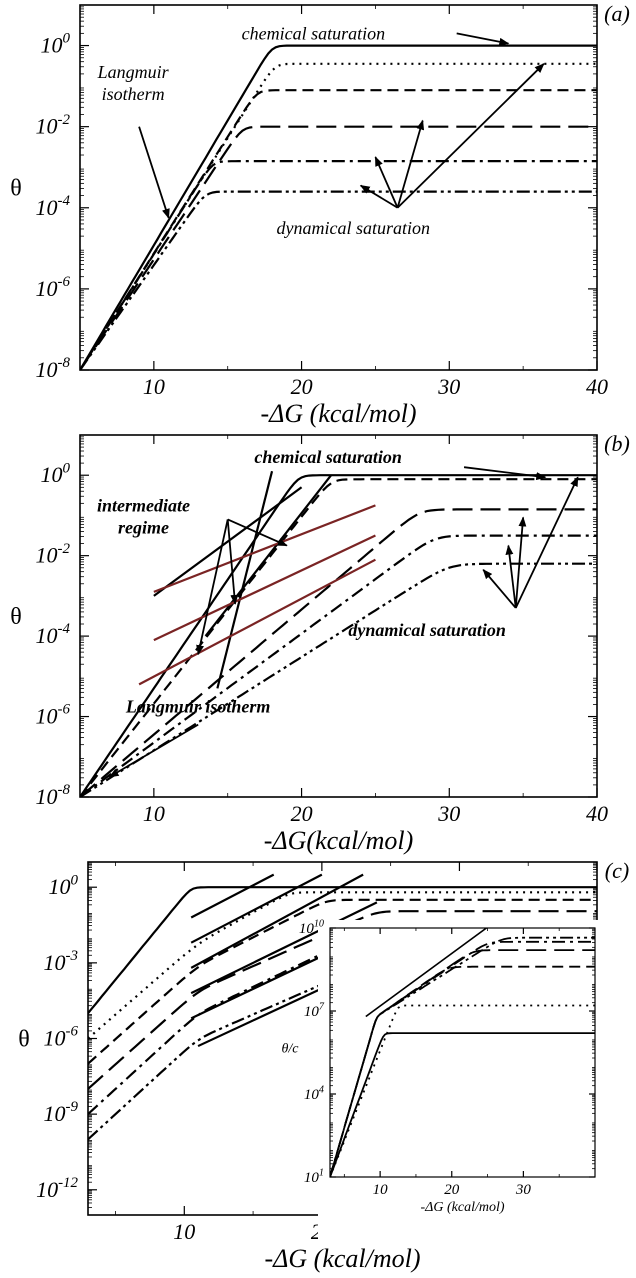 The width and height of the screenshot is (636, 1278). Describe the element at coordinates (291, 1049) in the screenshot. I see `y-axis-title: θ/c` at that location.